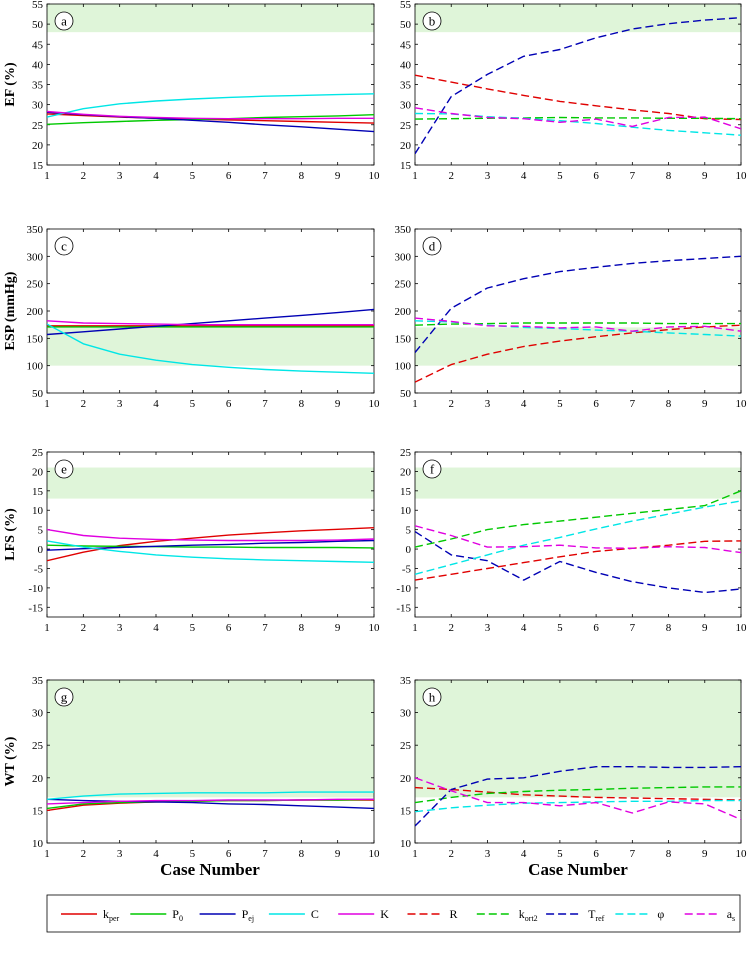 The image size is (750, 959). I want to click on series-line-R, so click(578, 793).